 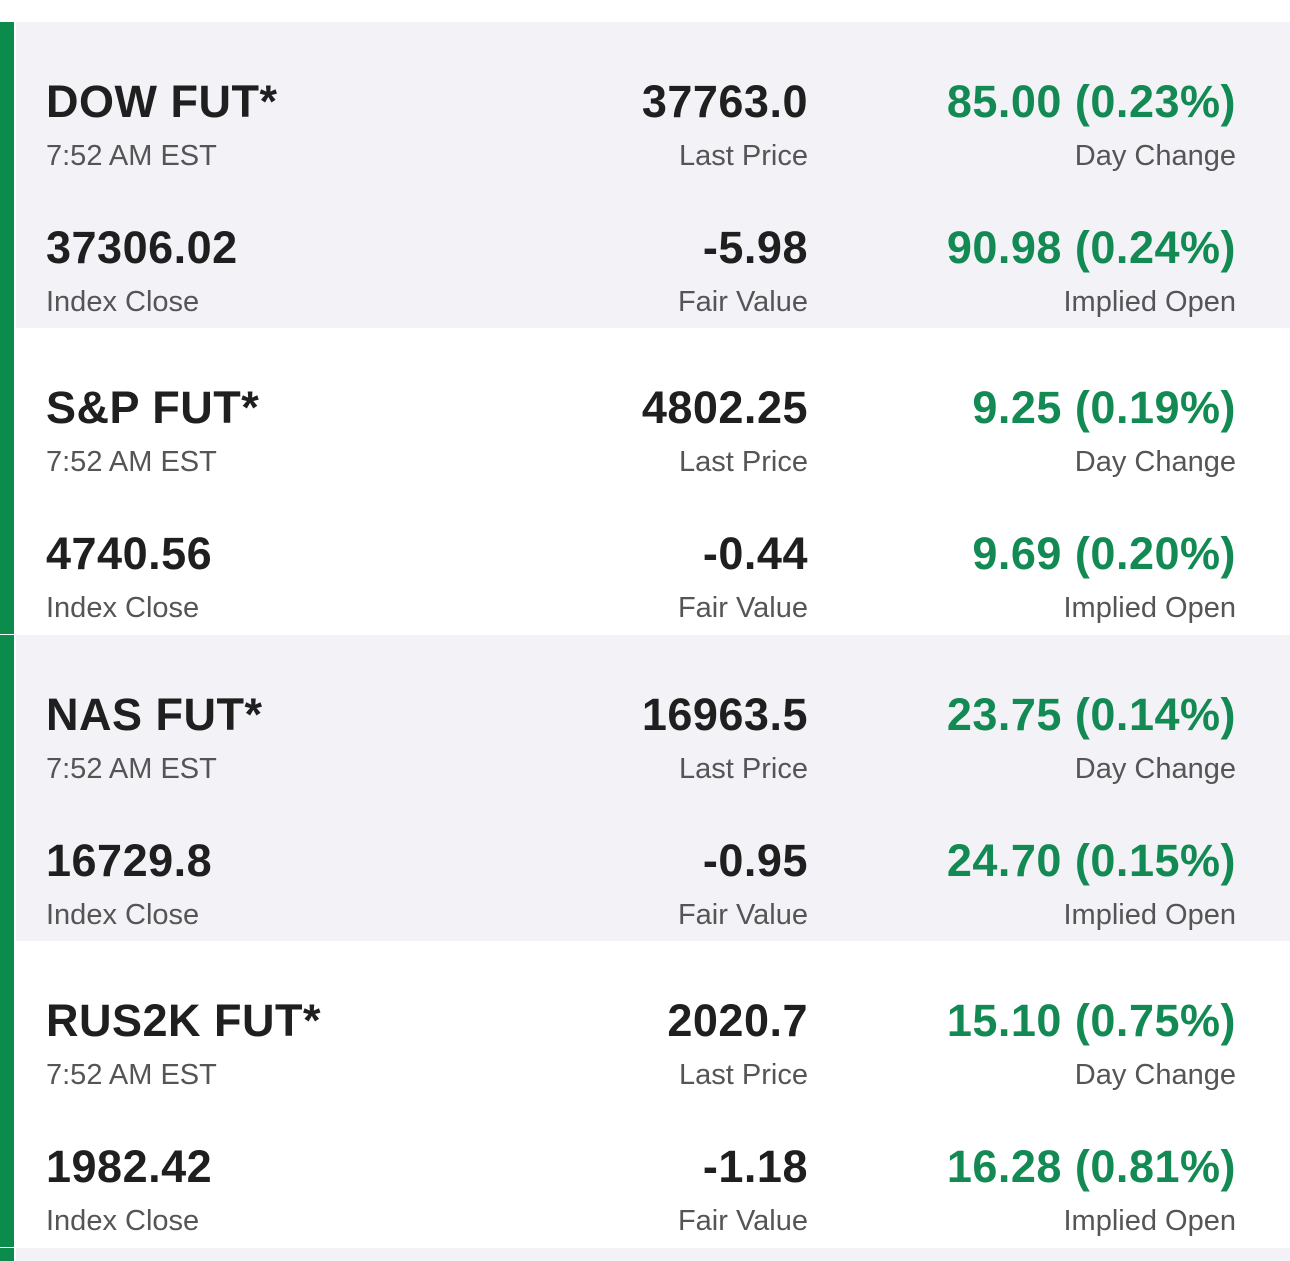 What do you see at coordinates (1104, 553) in the screenshot?
I see `implied-open-value: 9.69 (0.20%)` at bounding box center [1104, 553].